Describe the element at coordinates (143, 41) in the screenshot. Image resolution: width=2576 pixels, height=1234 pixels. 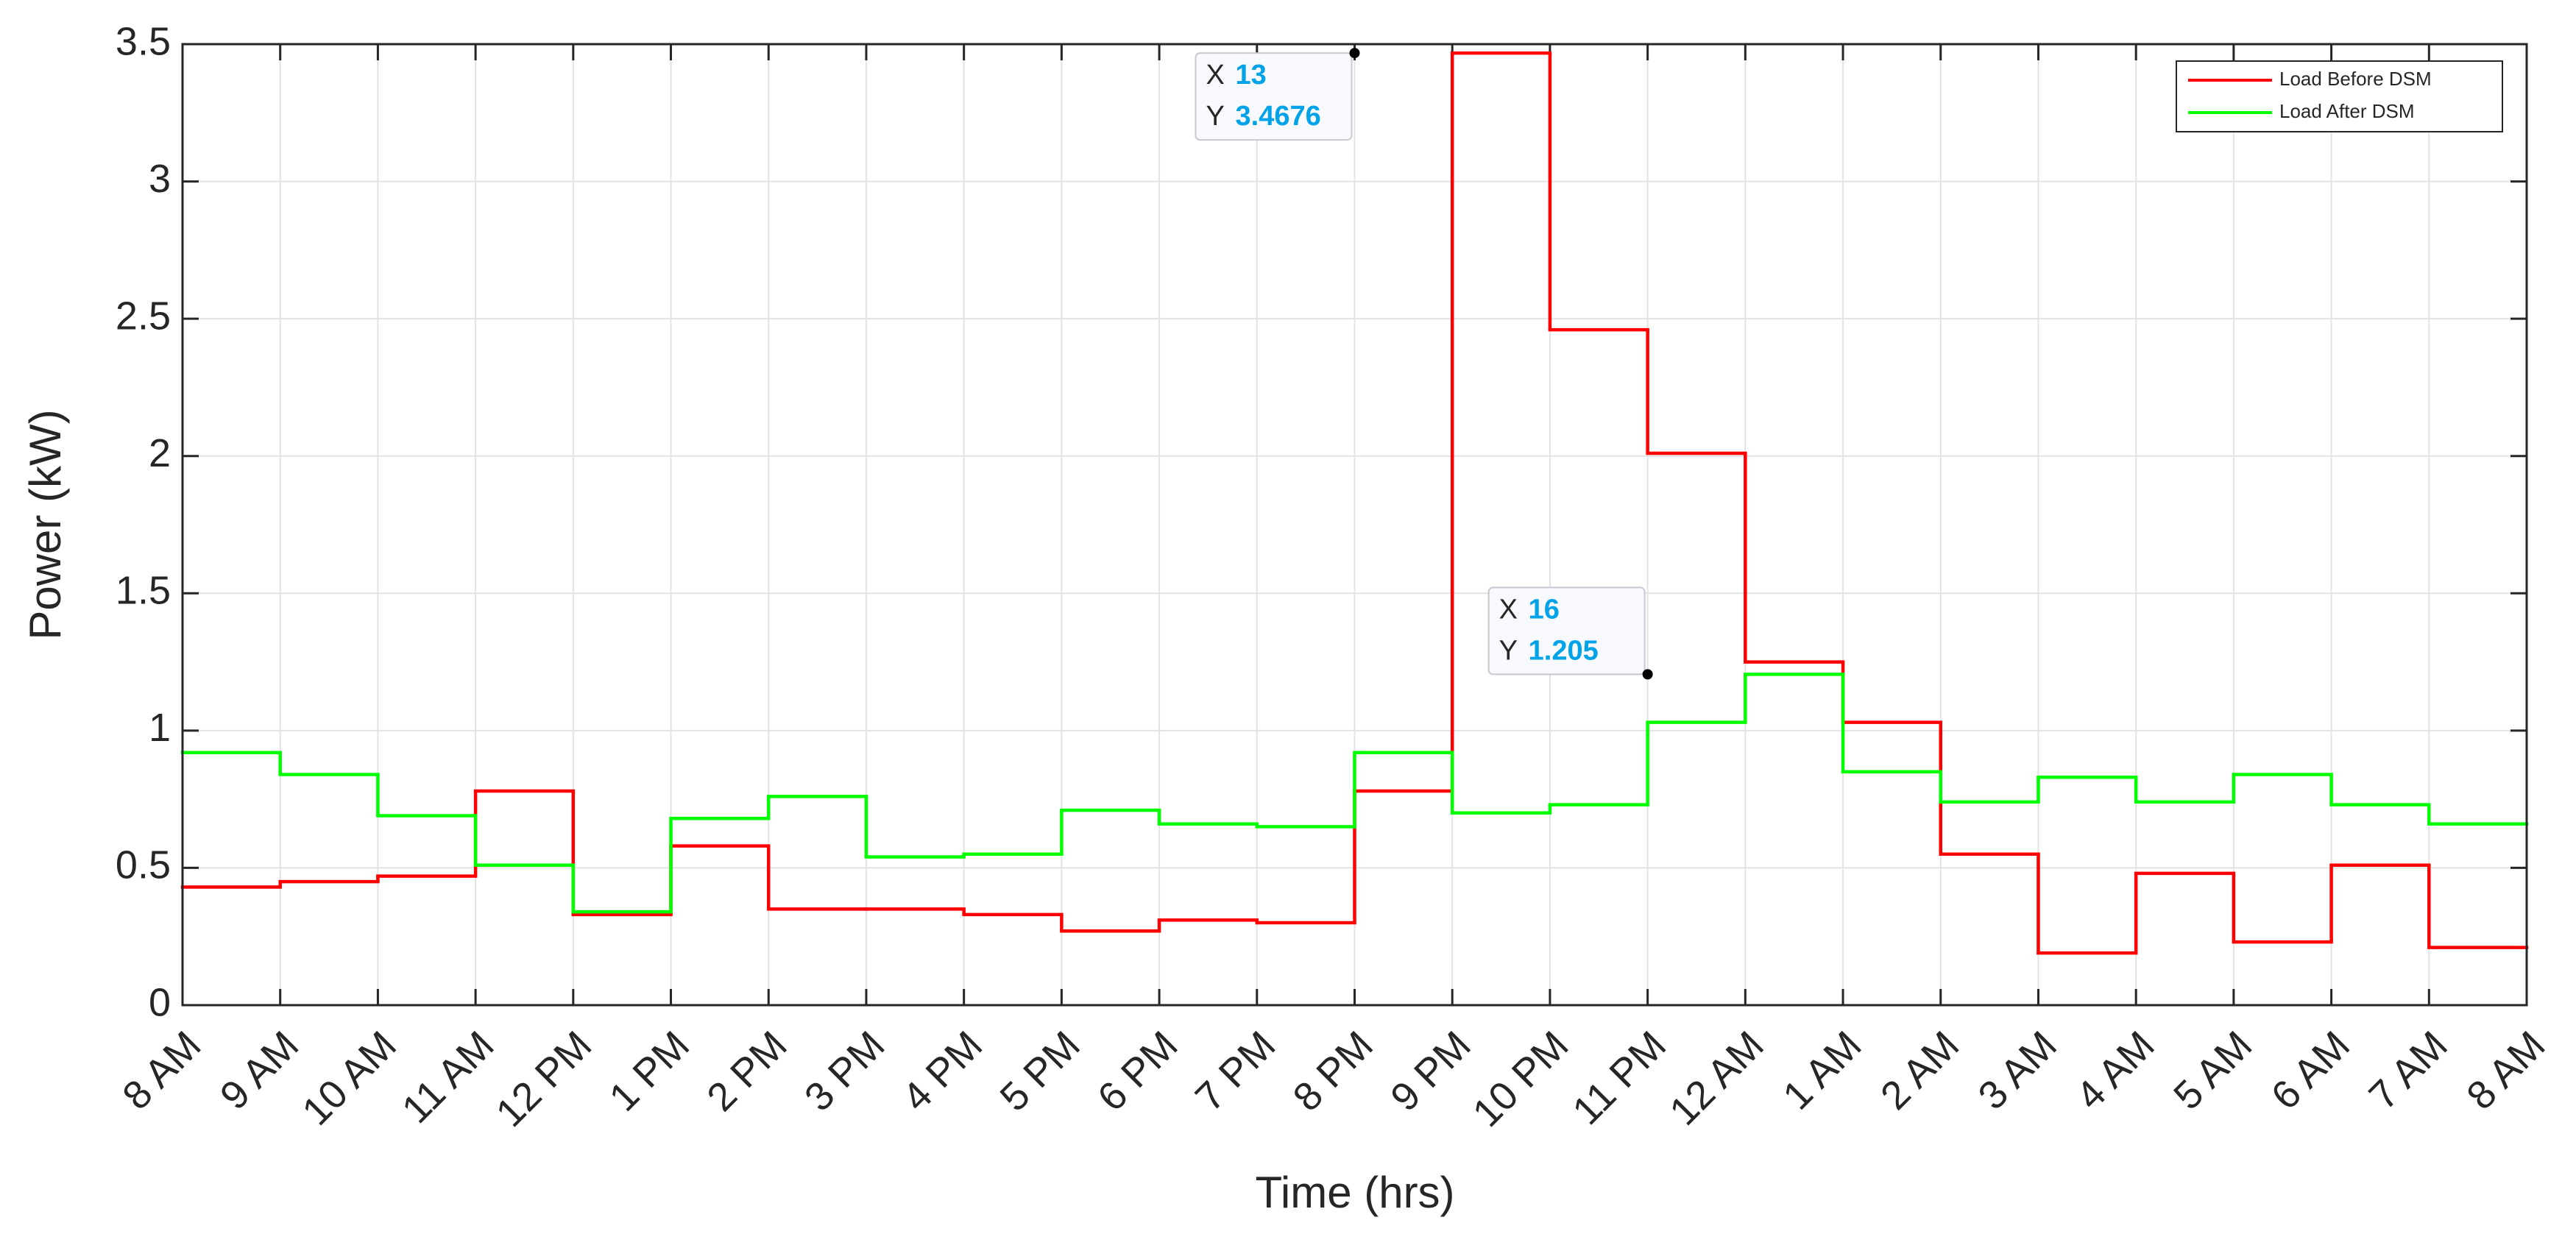
I see `y-tick-label: 3.5` at that location.